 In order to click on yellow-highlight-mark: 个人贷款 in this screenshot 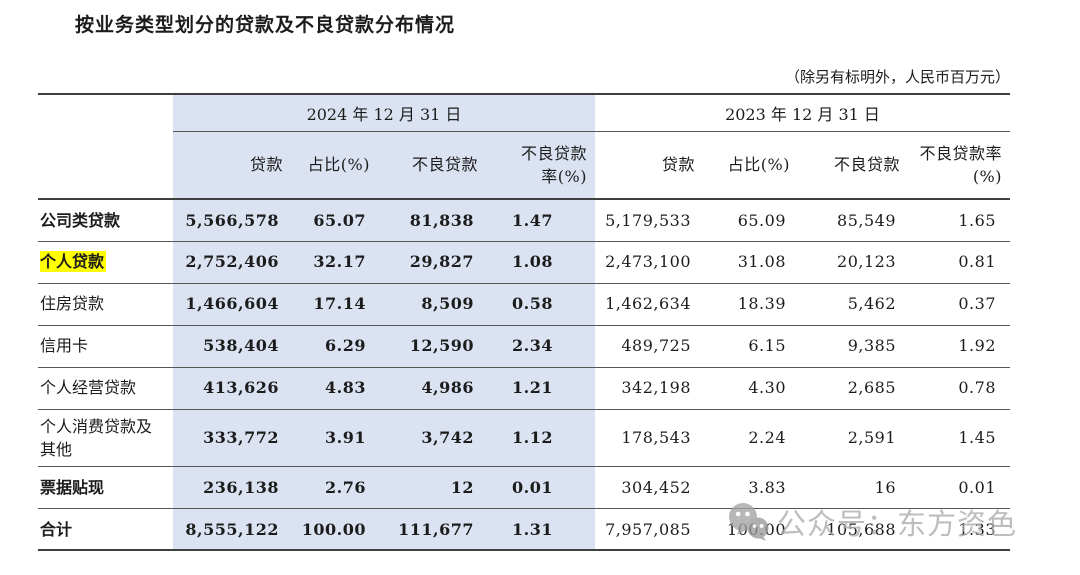, I will do `click(73, 262)`.